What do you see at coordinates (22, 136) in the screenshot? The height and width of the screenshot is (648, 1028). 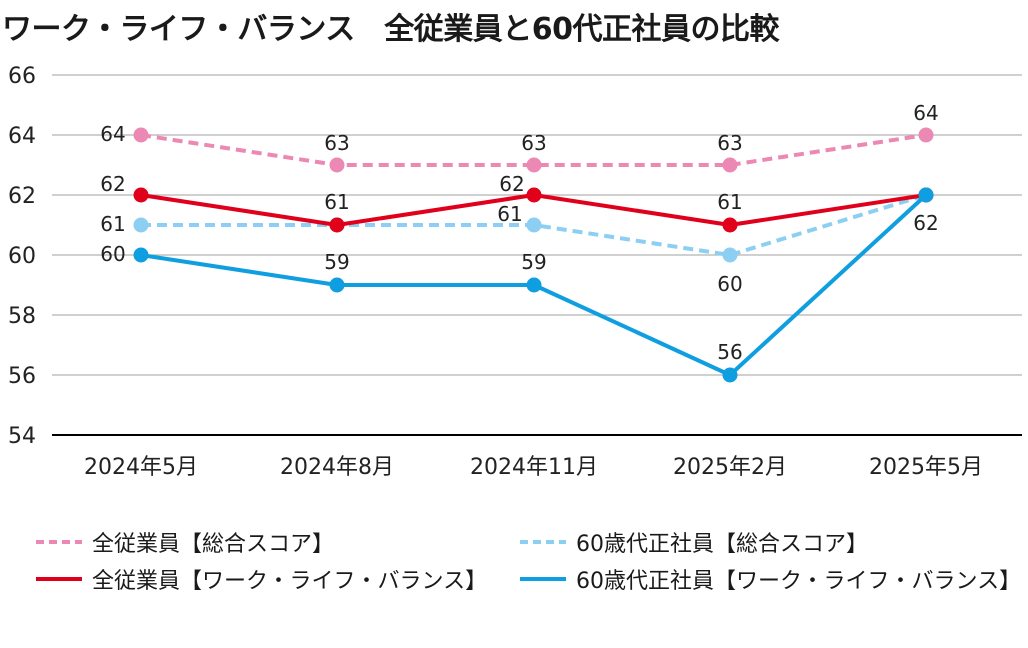 I see `y-tick-label: 64` at bounding box center [22, 136].